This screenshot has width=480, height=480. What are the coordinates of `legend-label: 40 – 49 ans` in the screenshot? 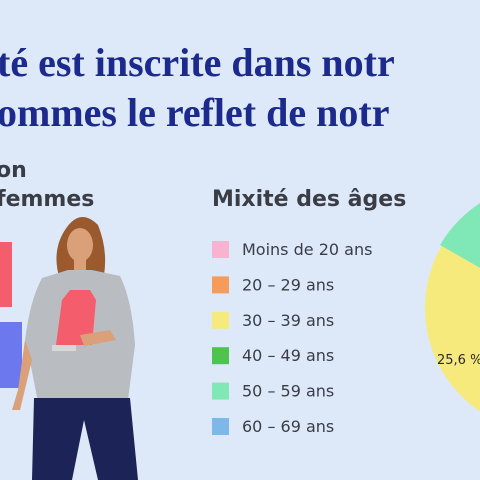 It's located at (288, 355).